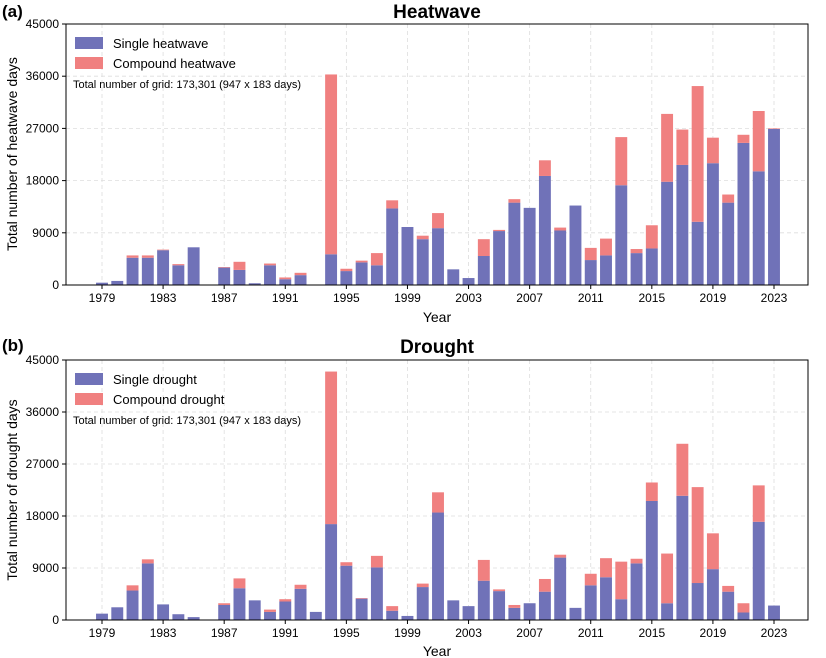  Describe the element at coordinates (697, 154) in the screenshot. I see `bar-compound-2018` at that location.